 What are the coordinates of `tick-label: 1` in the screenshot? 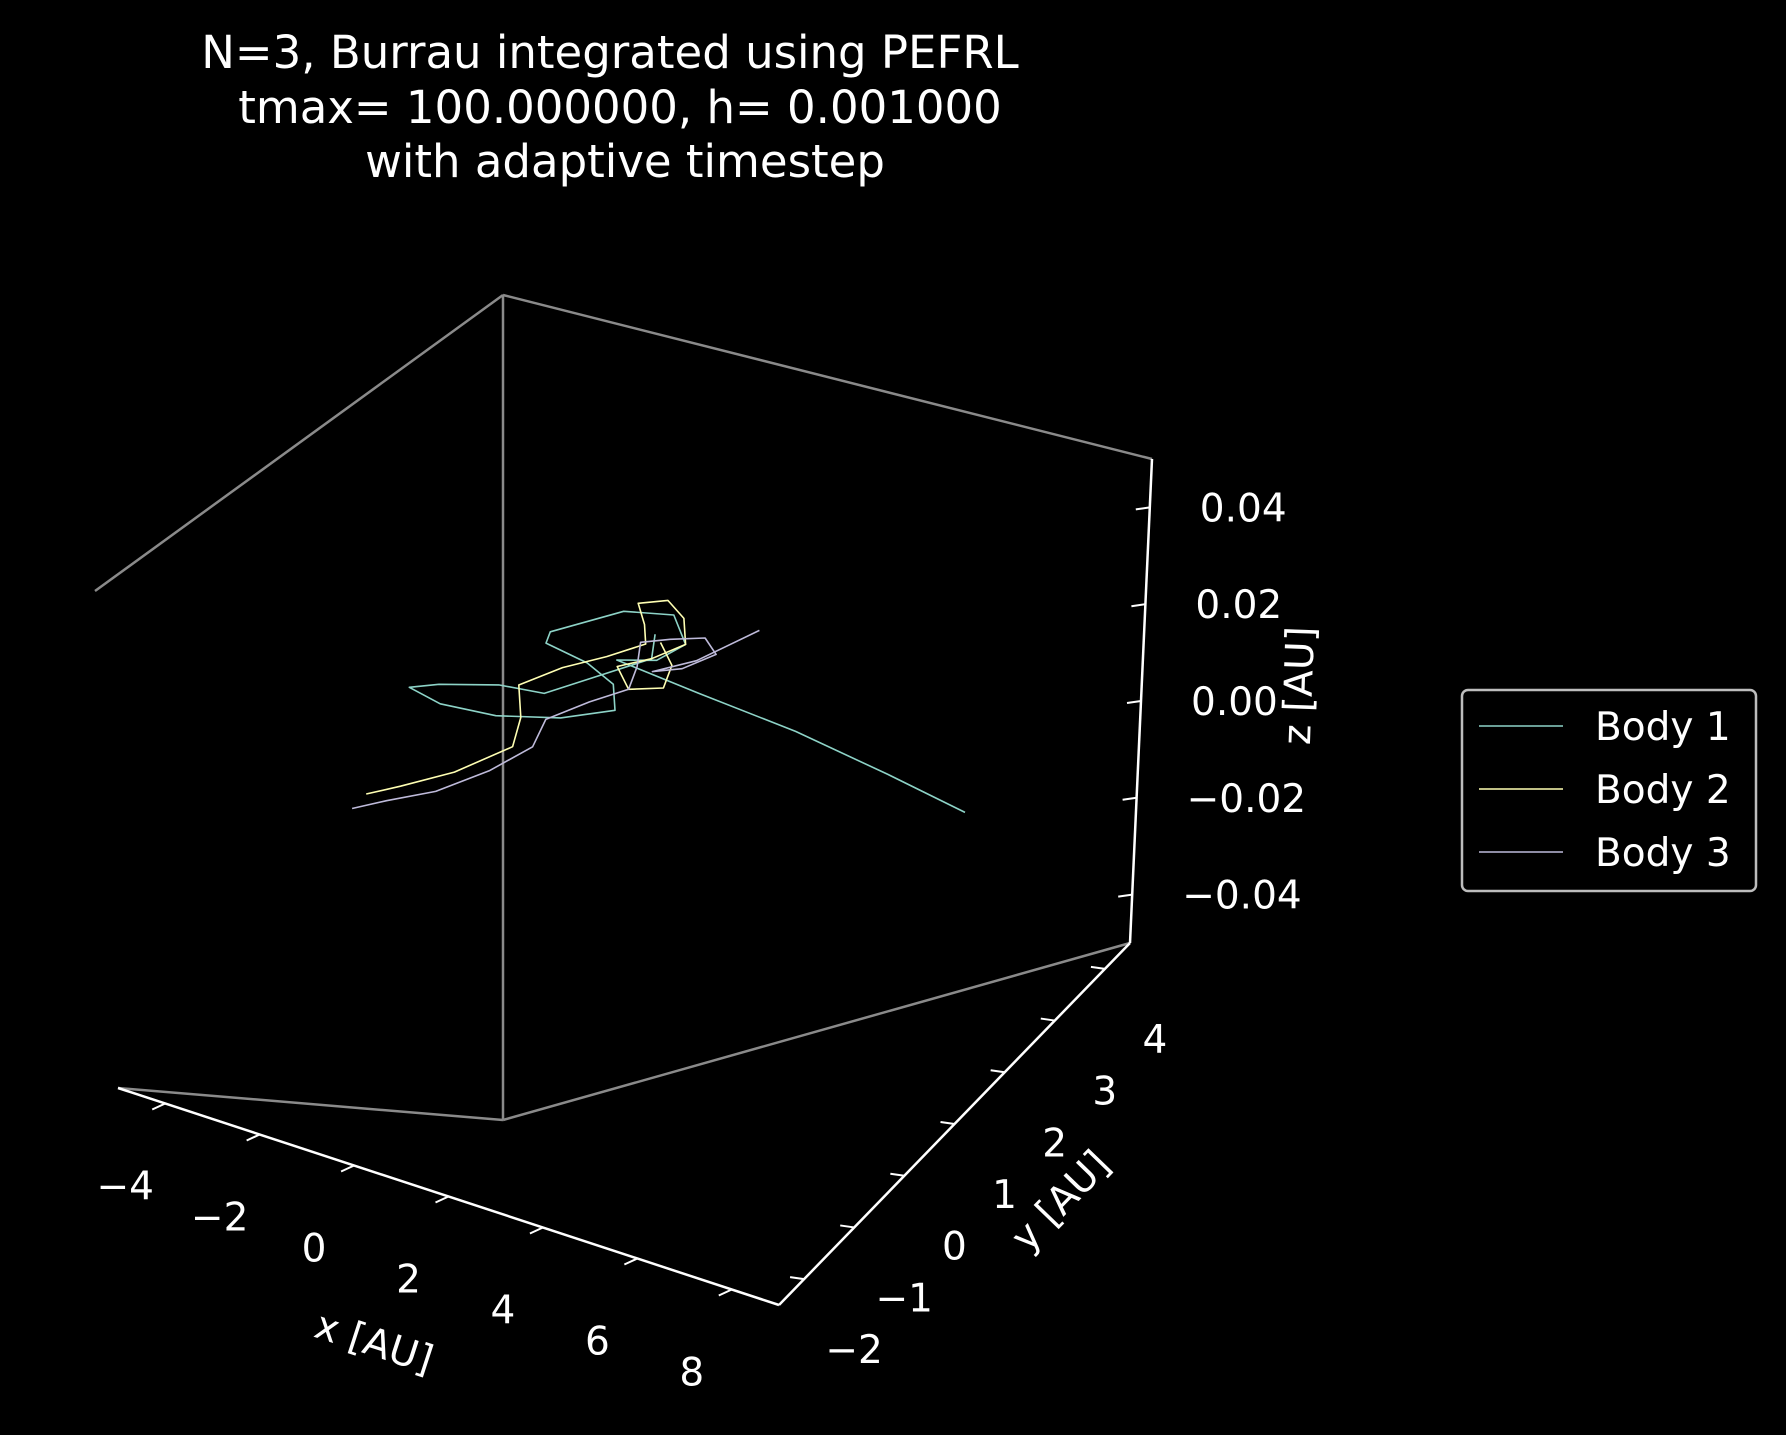 It's located at (1004, 1195).